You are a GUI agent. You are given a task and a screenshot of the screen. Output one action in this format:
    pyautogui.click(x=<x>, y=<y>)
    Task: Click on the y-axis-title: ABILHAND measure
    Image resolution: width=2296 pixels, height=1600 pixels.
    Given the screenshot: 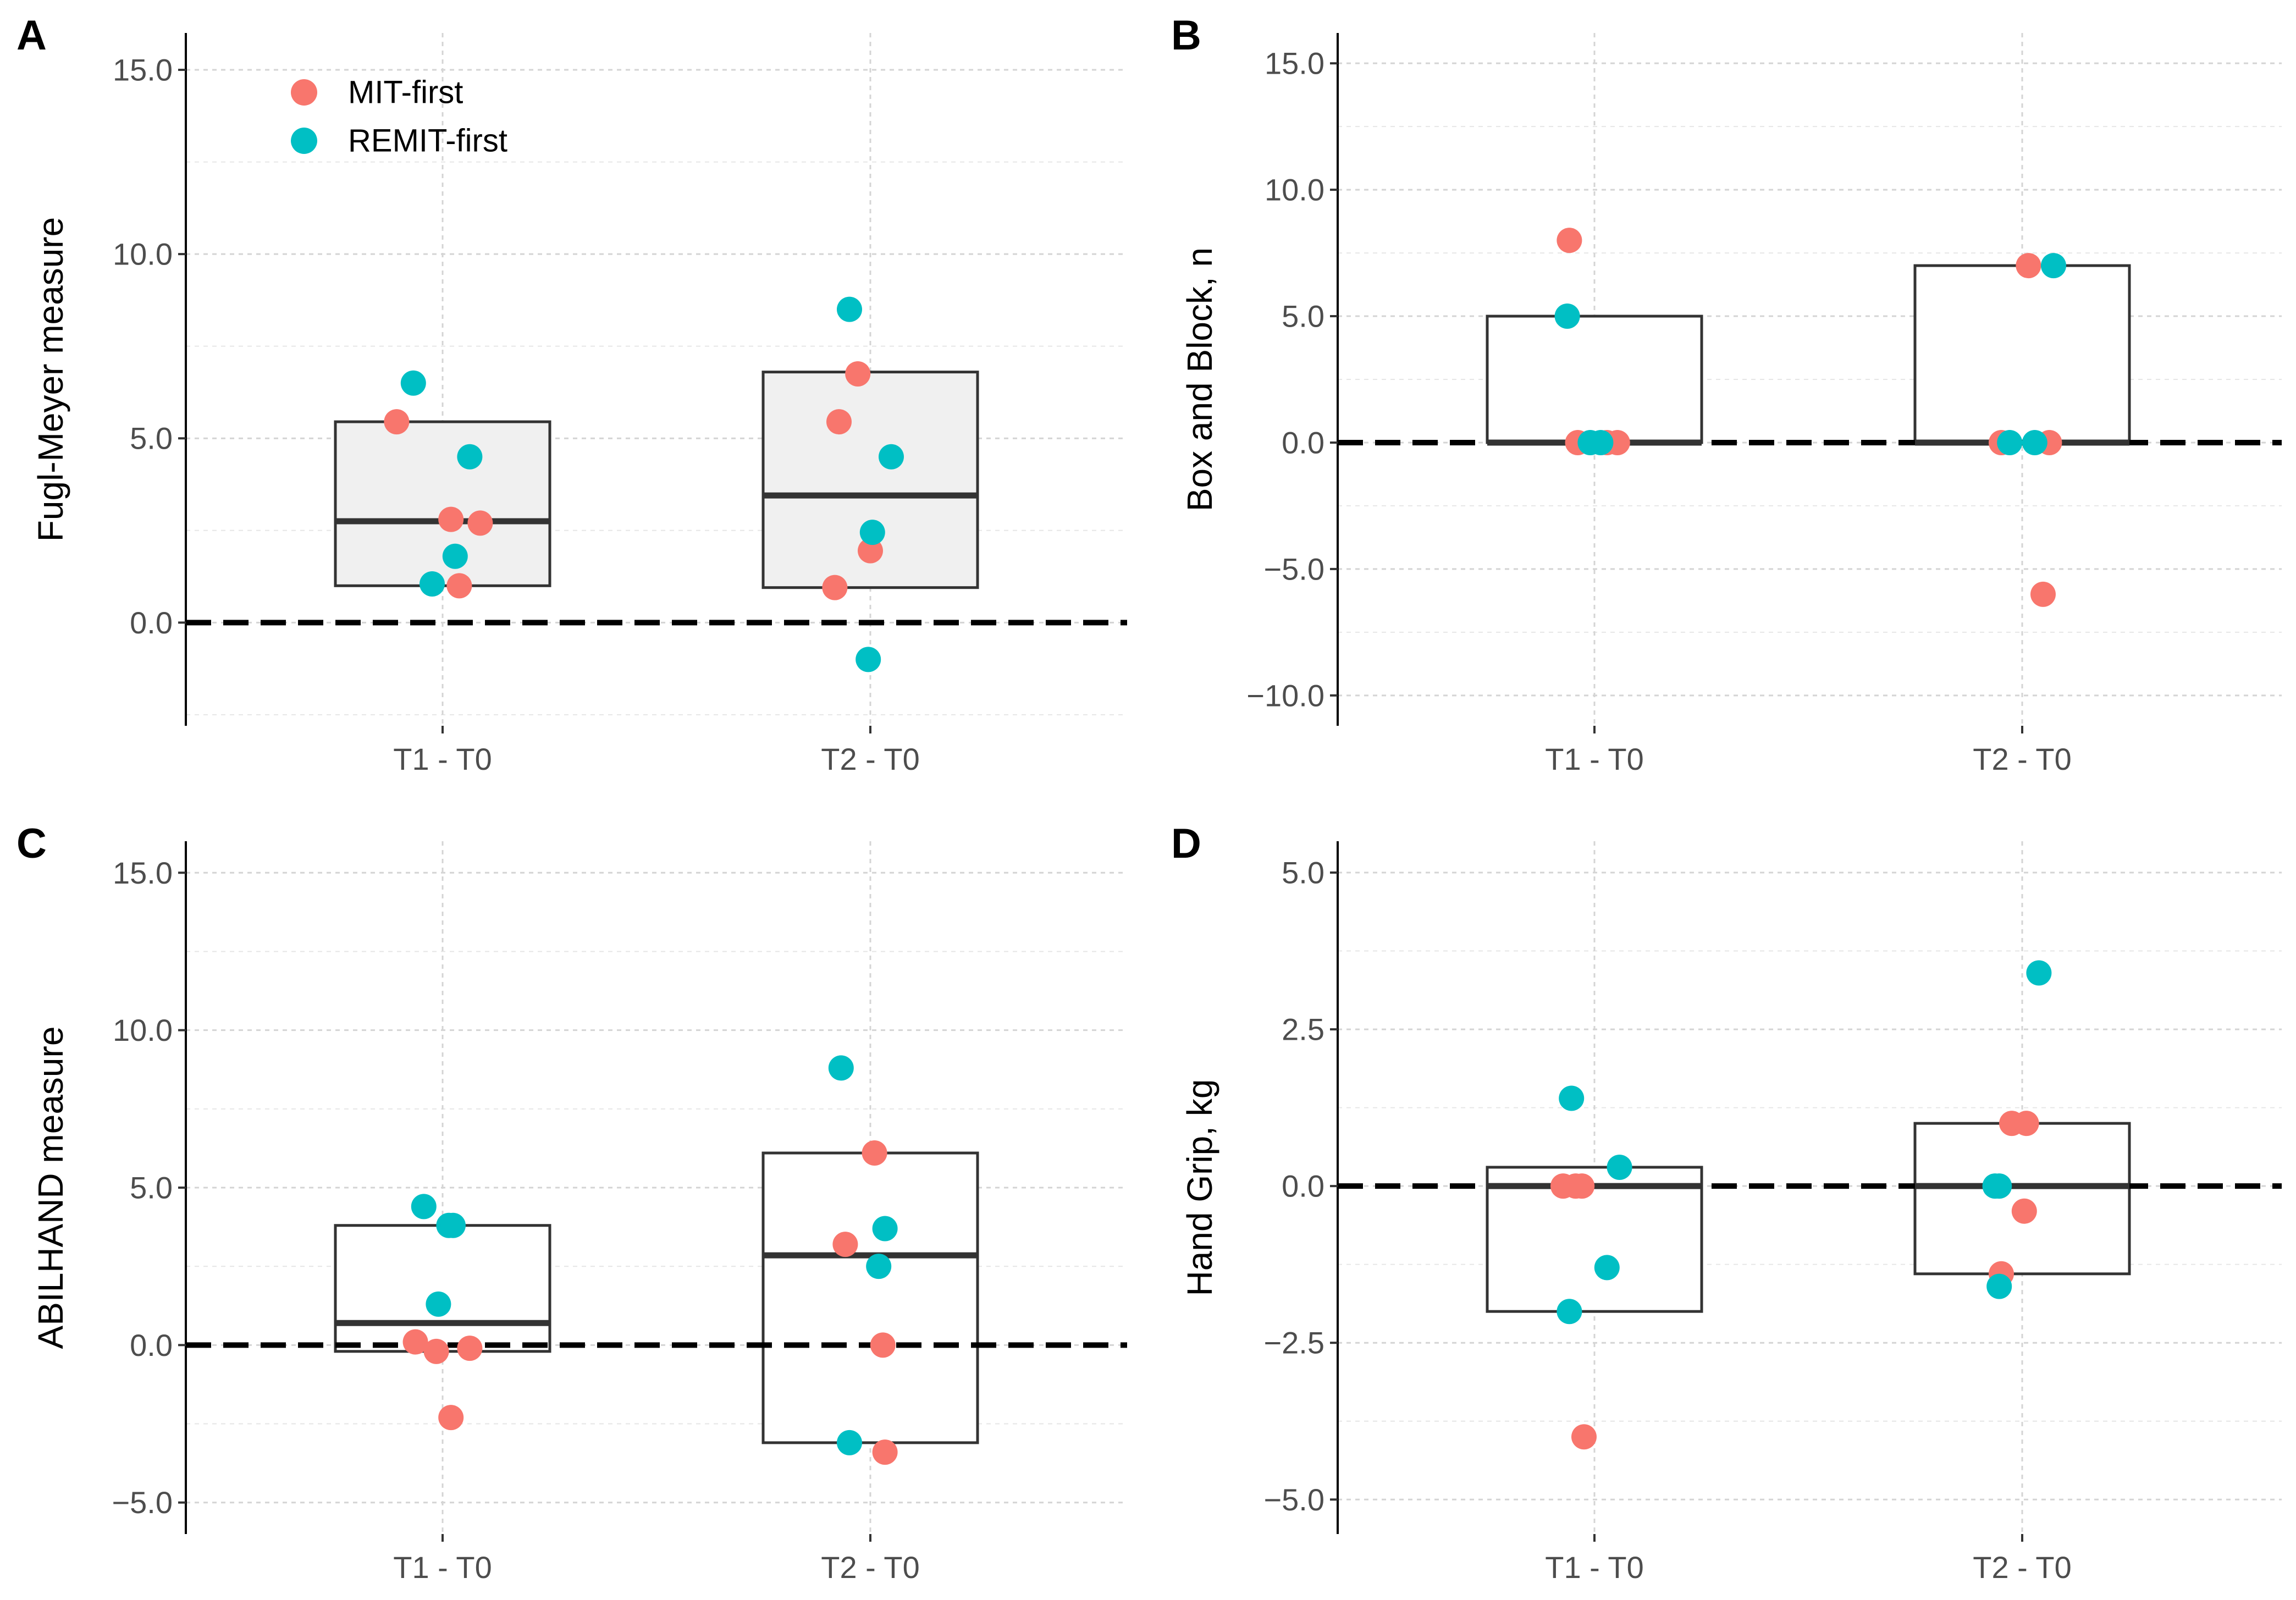 What is the action you would take?
    pyautogui.click(x=50, y=1188)
    